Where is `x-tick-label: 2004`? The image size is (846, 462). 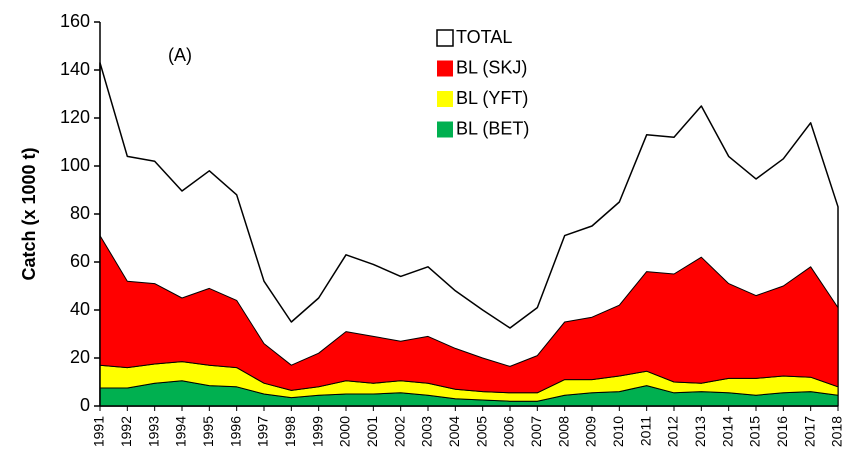
x-tick-label: 2004 is located at coordinates (454, 431).